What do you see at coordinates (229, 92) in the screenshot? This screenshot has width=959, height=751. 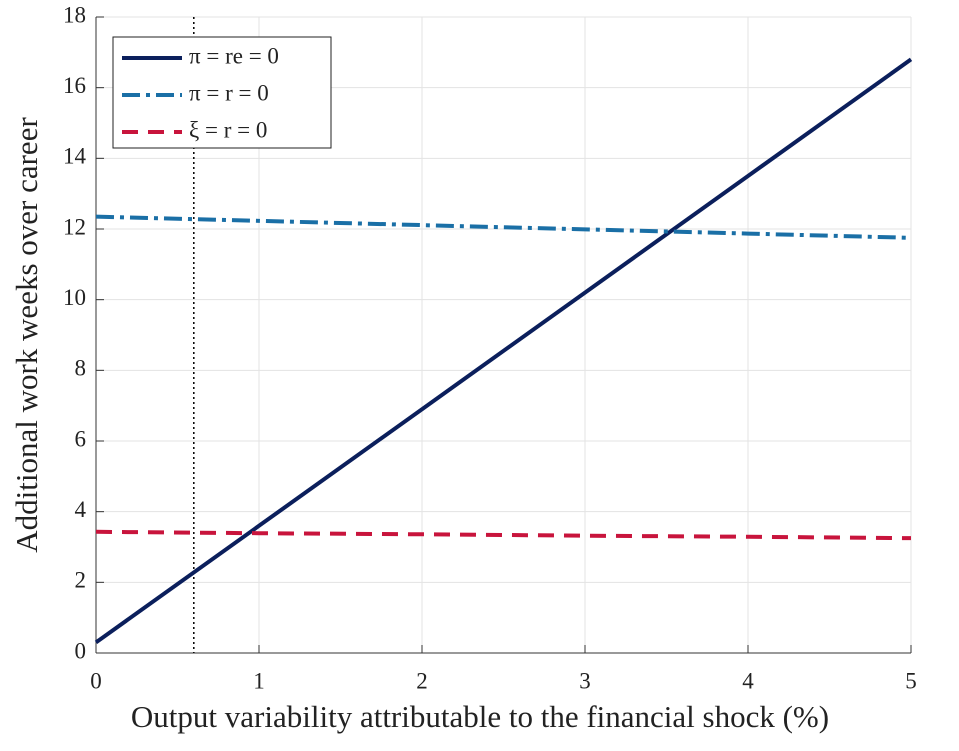 I see `legend-label: π = r = 0` at bounding box center [229, 92].